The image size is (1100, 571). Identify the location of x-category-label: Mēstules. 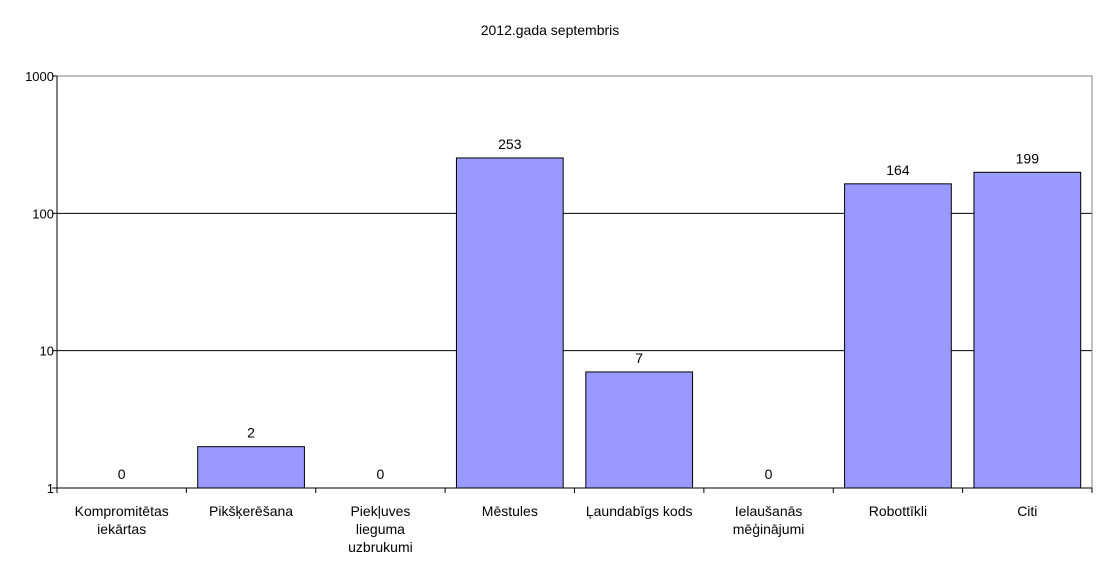
(510, 511).